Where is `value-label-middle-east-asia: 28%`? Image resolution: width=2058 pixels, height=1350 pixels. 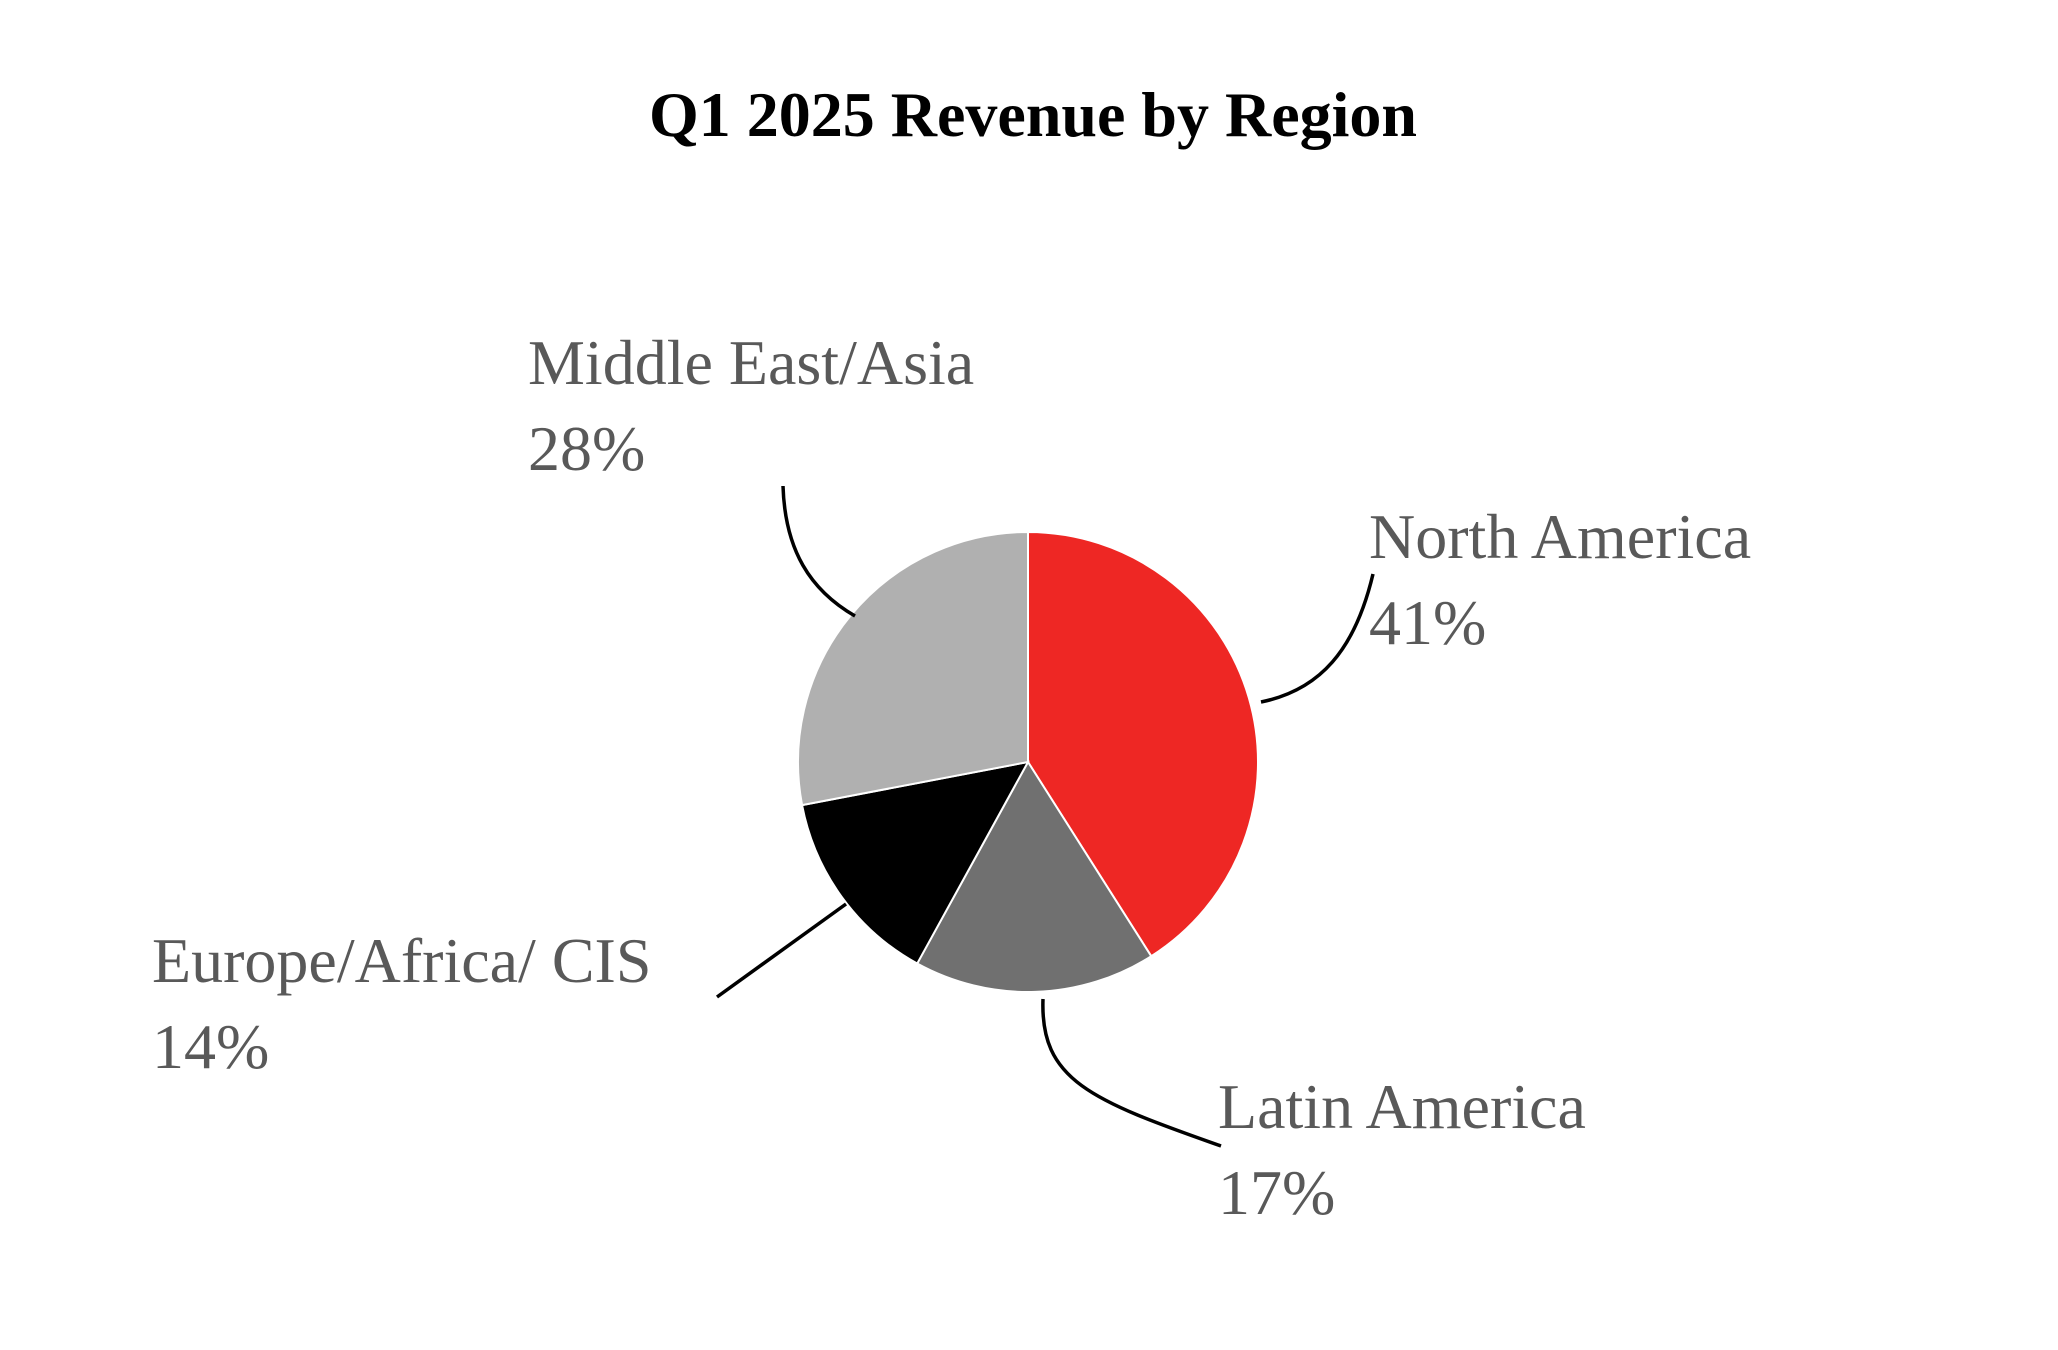 value-label-middle-east-asia: 28% is located at coordinates (586, 448).